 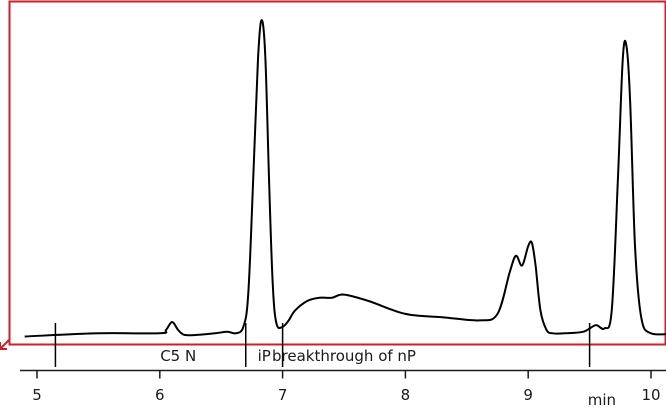 What do you see at coordinates (37, 395) in the screenshot?
I see `x-tick-label-0: 5` at bounding box center [37, 395].